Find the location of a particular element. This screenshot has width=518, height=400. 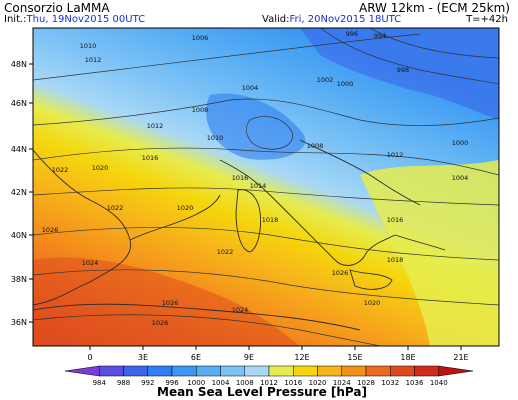

colorbar-label: 984 is located at coordinates (100, 383).